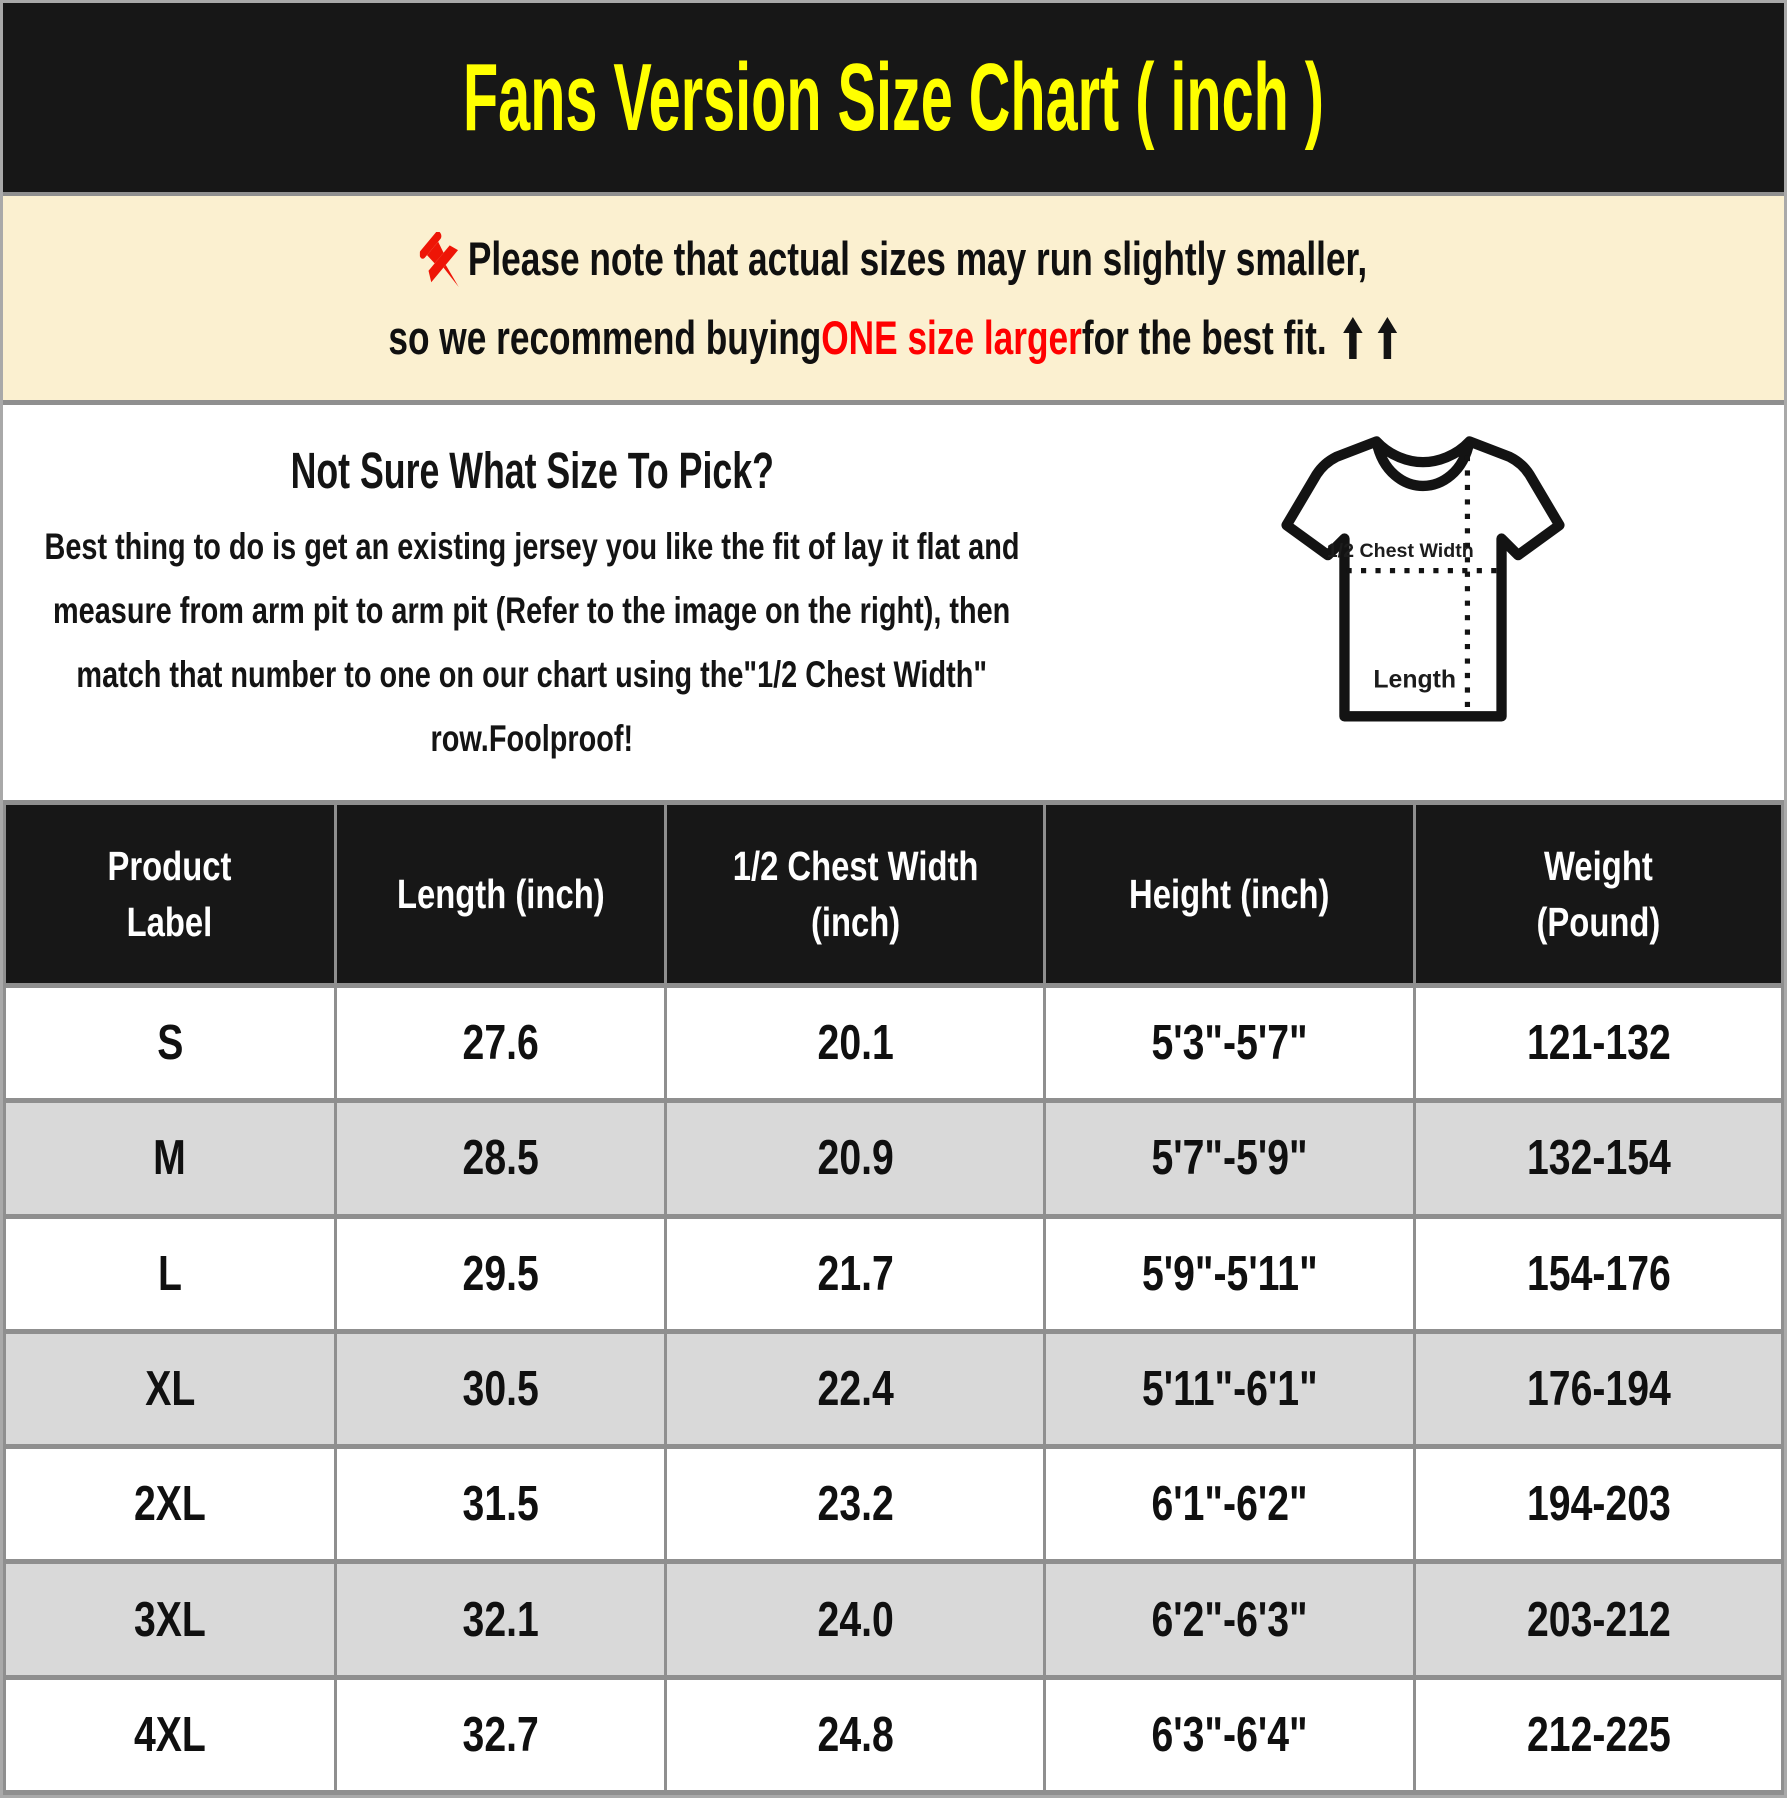 This screenshot has height=1798, width=1787. I want to click on cell-height: 6'3"-6'4", so click(1229, 1734).